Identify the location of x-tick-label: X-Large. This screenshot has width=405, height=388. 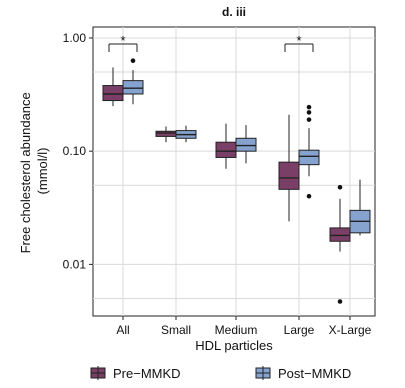
(350, 330).